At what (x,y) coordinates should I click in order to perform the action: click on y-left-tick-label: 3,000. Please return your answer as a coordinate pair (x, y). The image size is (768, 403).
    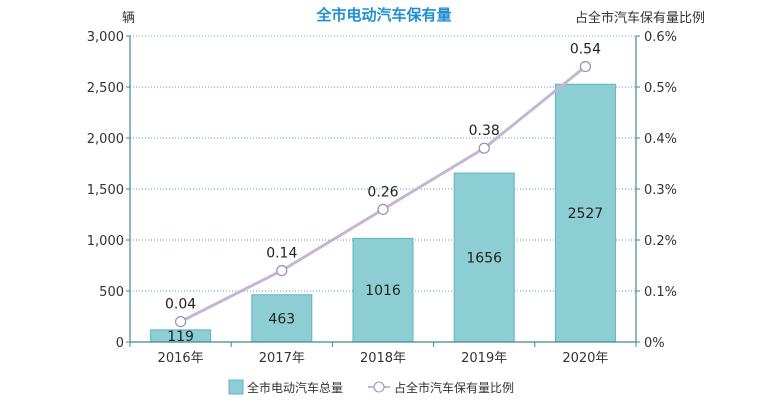
    Looking at the image, I should click on (105, 37).